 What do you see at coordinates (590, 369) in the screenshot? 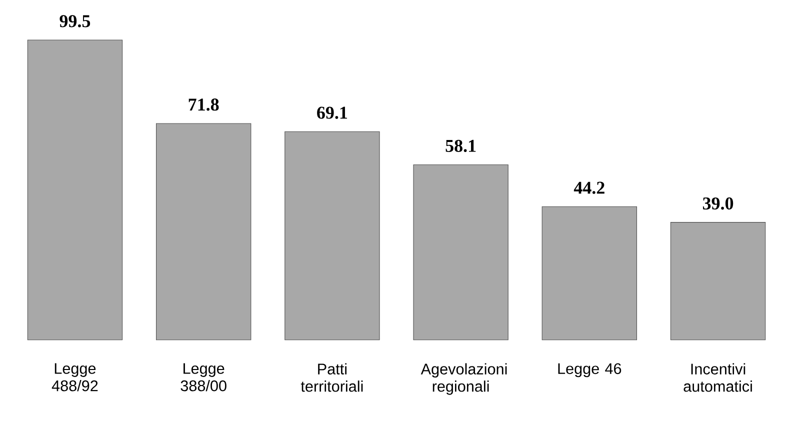
I see `x-tick-label: Legge 46` at bounding box center [590, 369].